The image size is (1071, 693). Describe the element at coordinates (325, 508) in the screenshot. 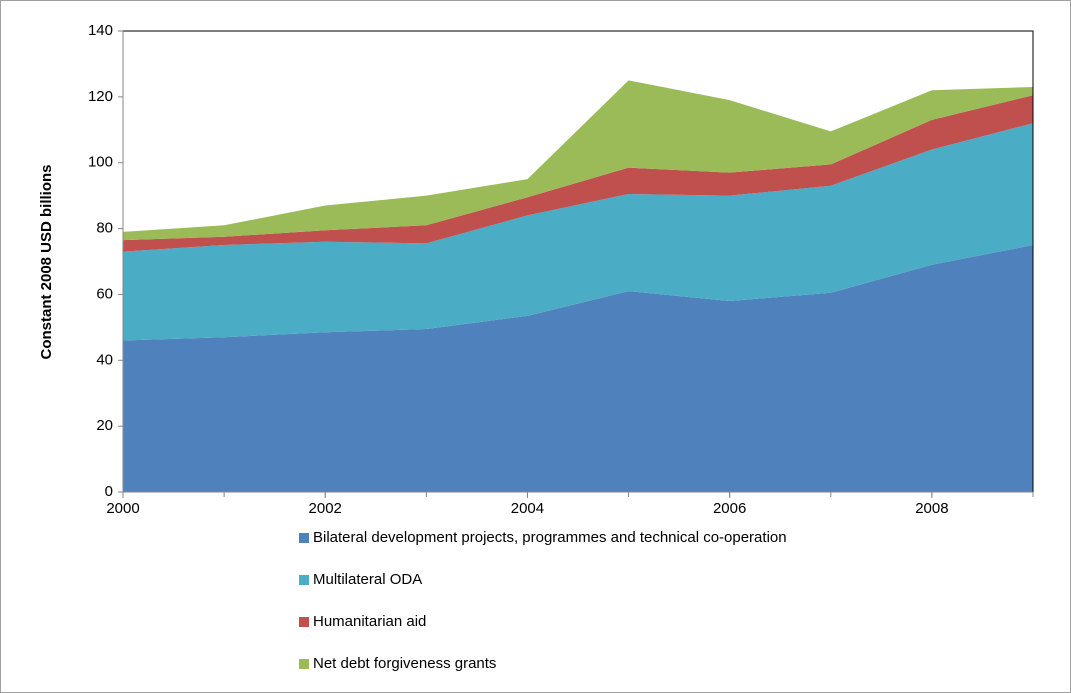

I see `x-tick-label: 2002` at that location.